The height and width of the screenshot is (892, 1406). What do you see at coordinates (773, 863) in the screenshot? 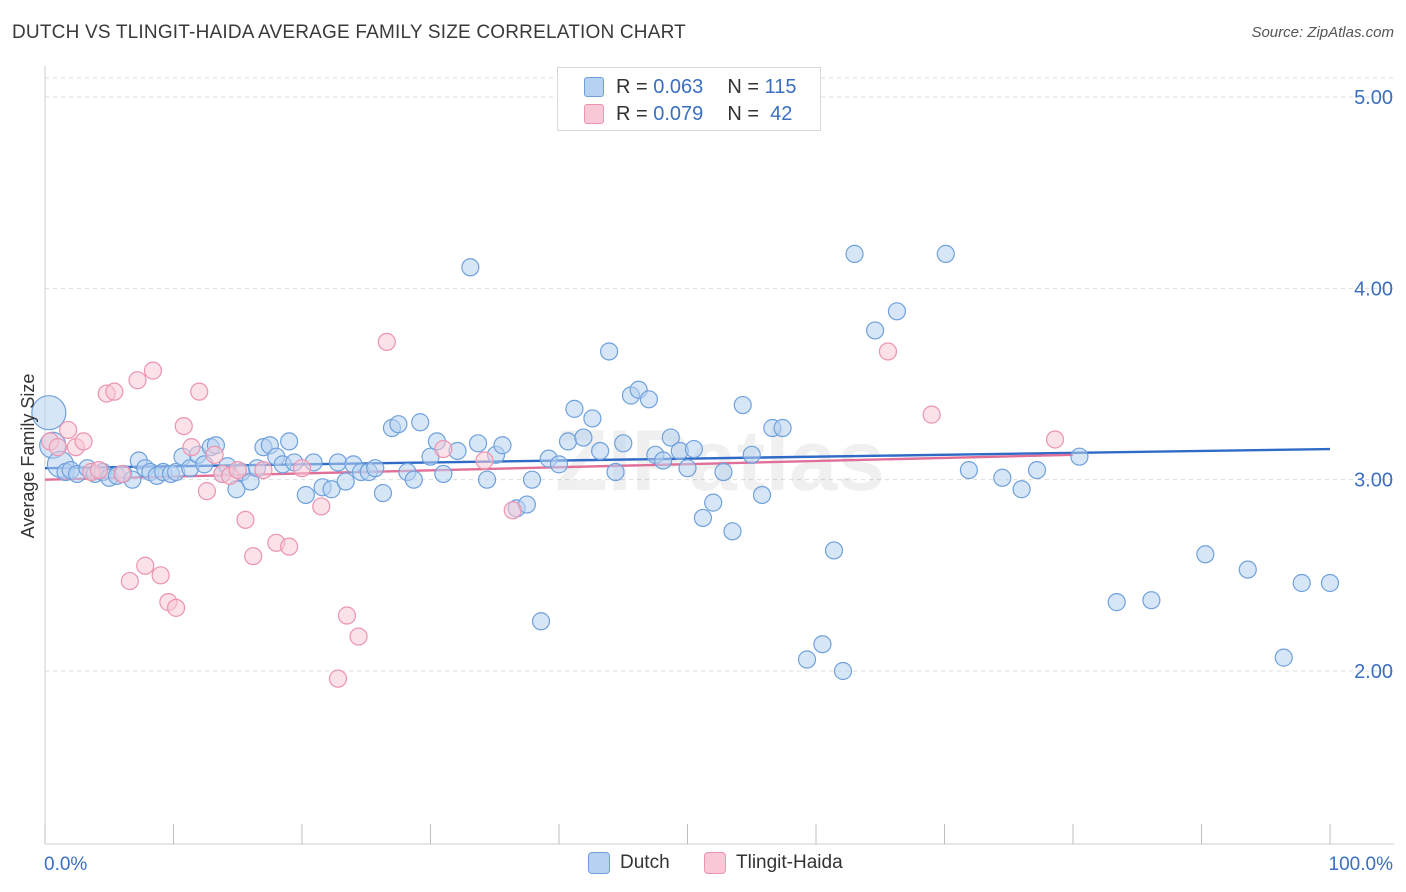
I see `legend-item-tlingit-haida: Tlingit-Haida` at bounding box center [773, 863].